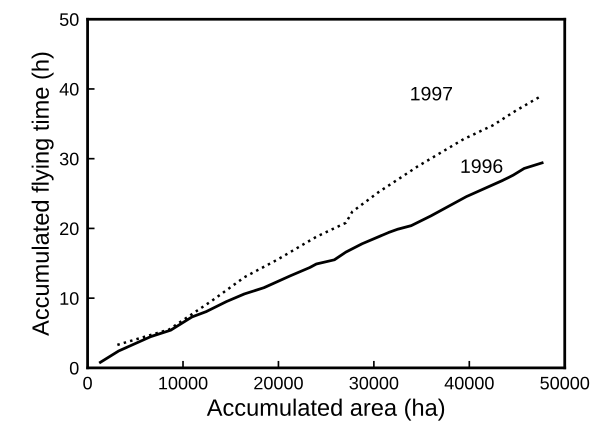 The image size is (604, 447). Describe the element at coordinates (431, 93) in the screenshot. I see `text: 1997` at that location.